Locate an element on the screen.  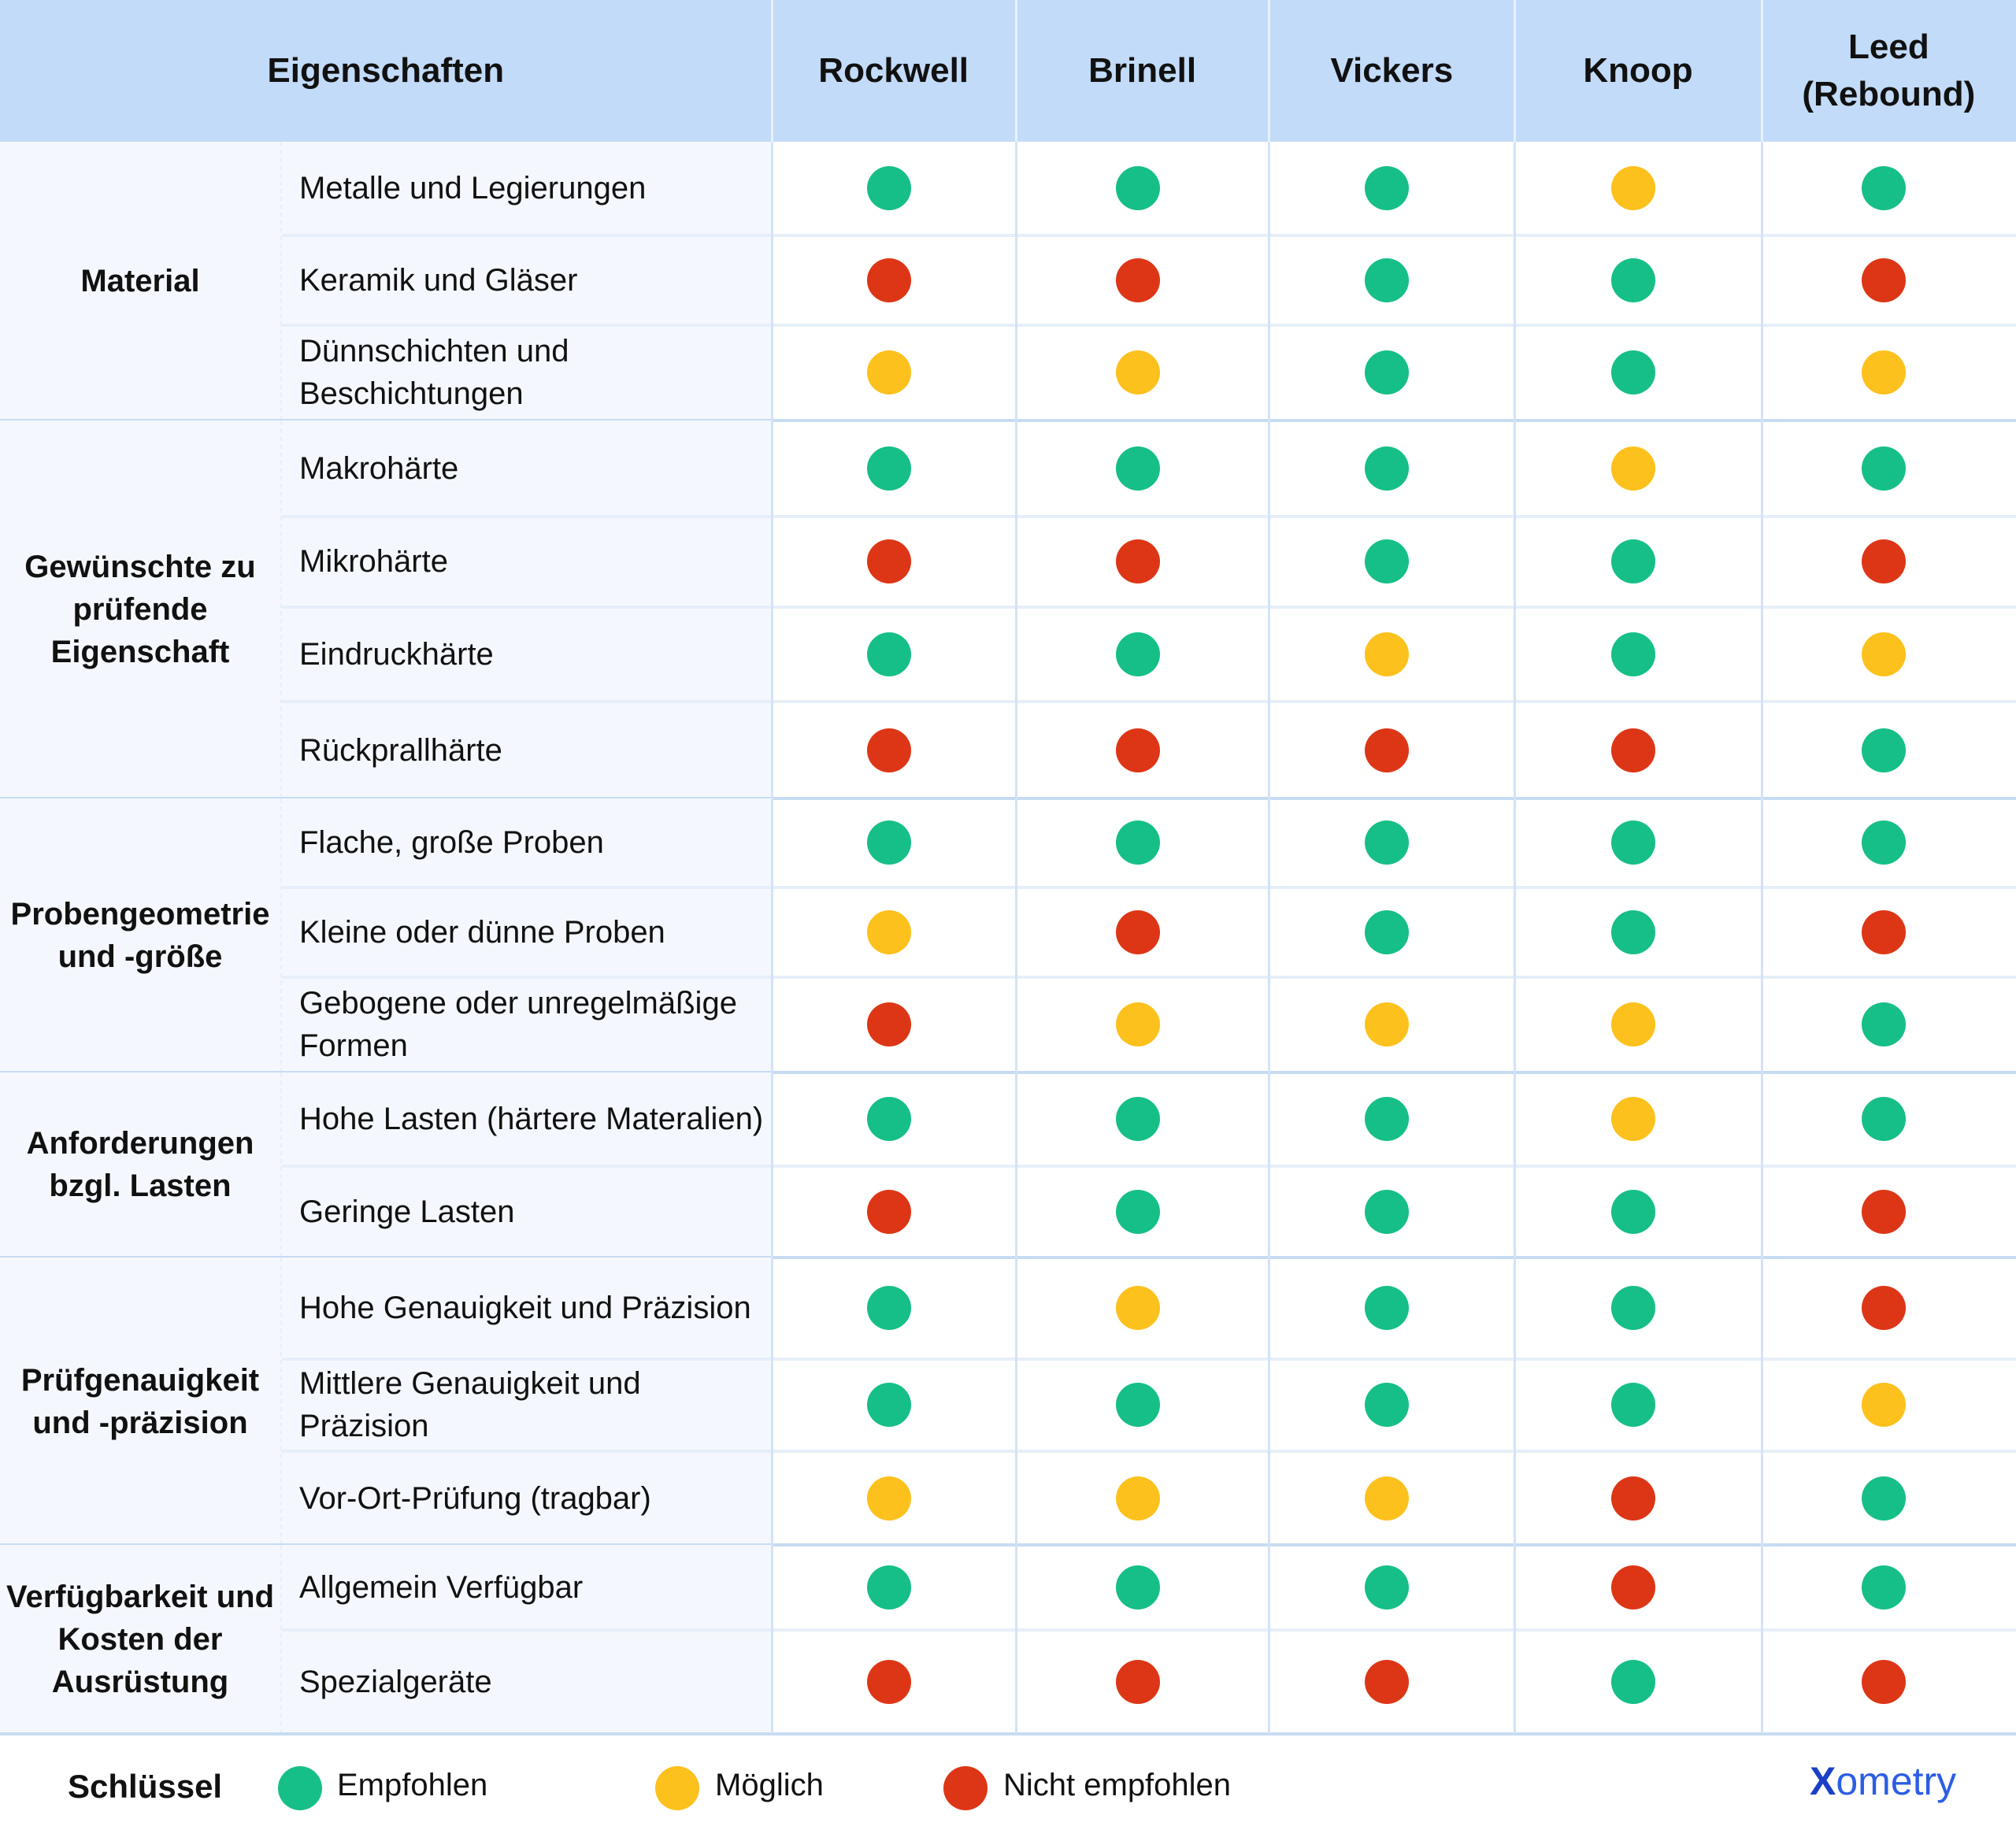
legend-recommended-label: Empfohlen is located at coordinates (412, 1785).